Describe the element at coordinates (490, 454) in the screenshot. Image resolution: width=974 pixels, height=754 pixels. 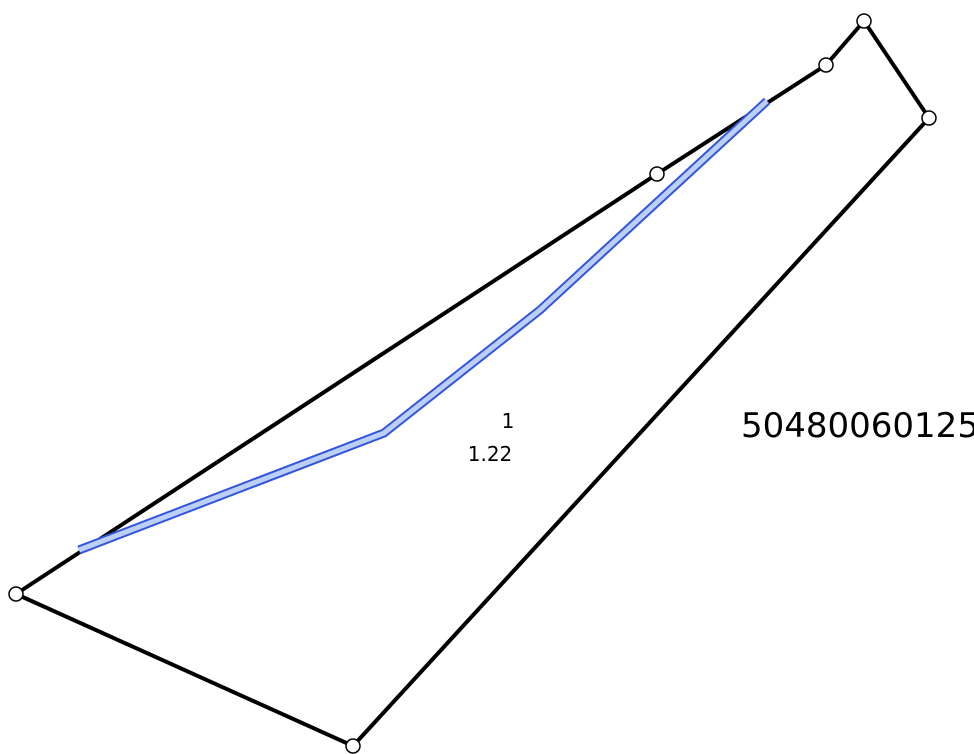
I see `parcel-area: 1.22` at that location.